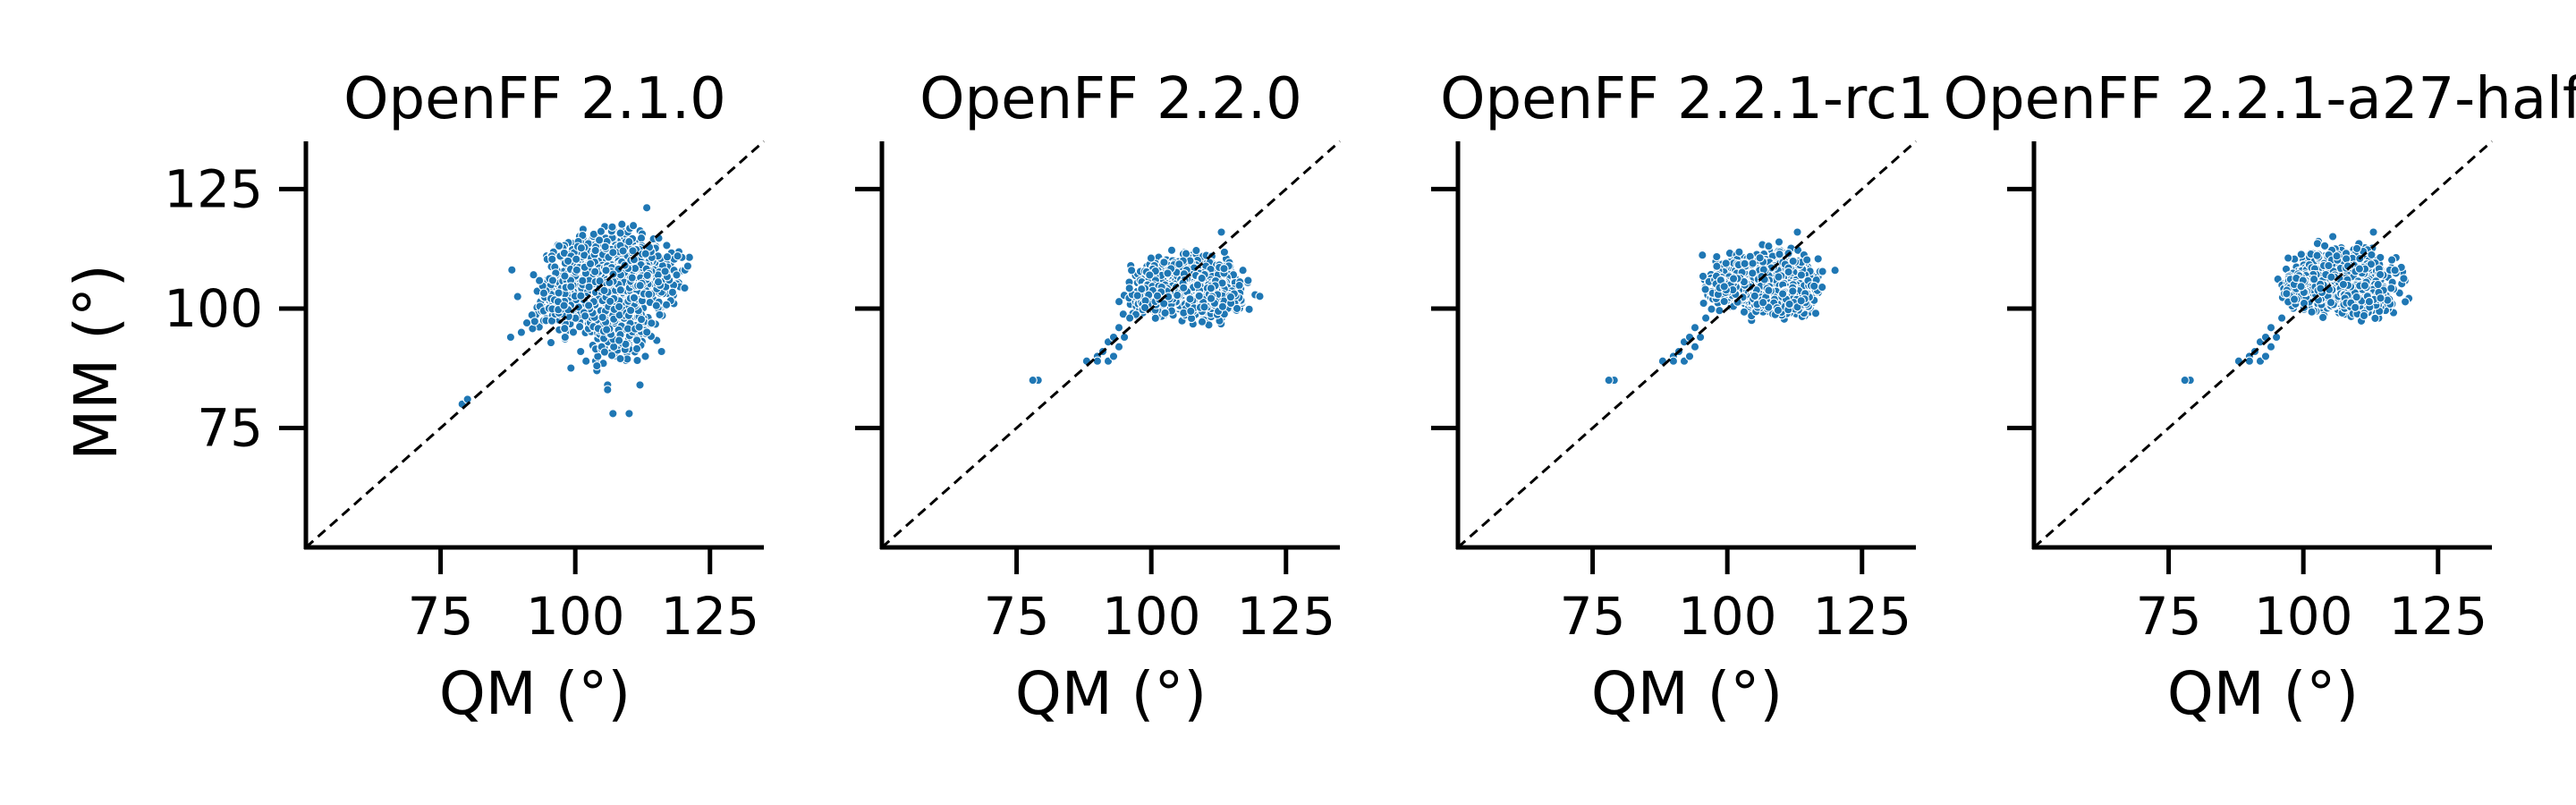 The width and height of the screenshot is (2576, 805). What do you see at coordinates (230, 427) in the screenshot?
I see `y-tick-label: 75` at bounding box center [230, 427].